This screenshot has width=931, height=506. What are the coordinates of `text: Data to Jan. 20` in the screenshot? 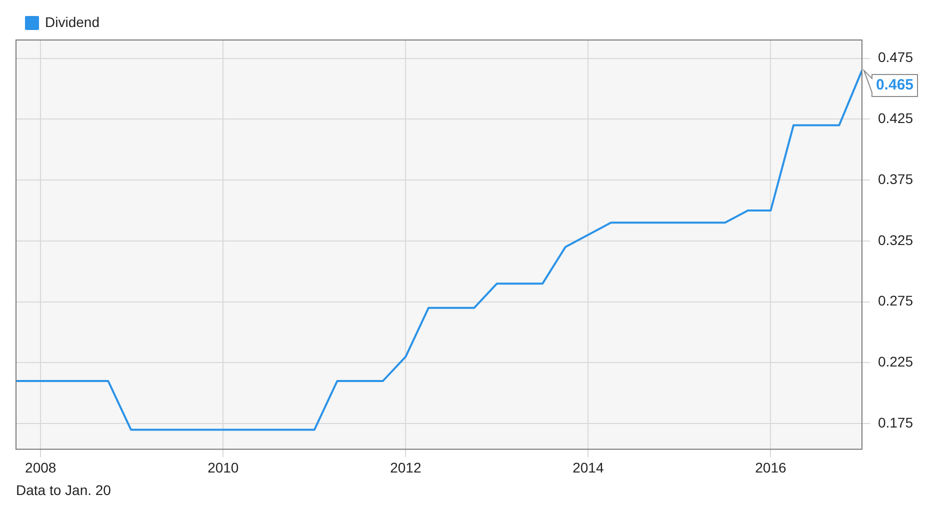 It's located at (63, 490).